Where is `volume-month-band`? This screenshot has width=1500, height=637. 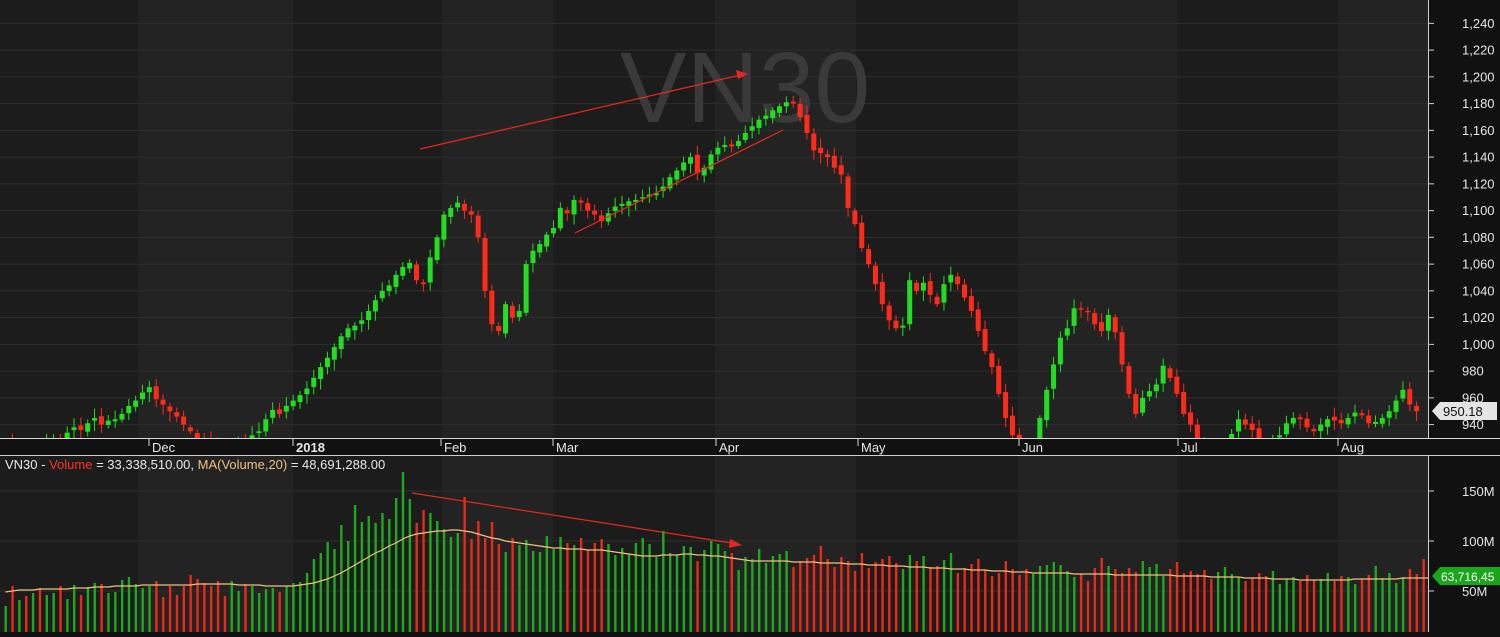
volume-month-band is located at coordinates (69, 544).